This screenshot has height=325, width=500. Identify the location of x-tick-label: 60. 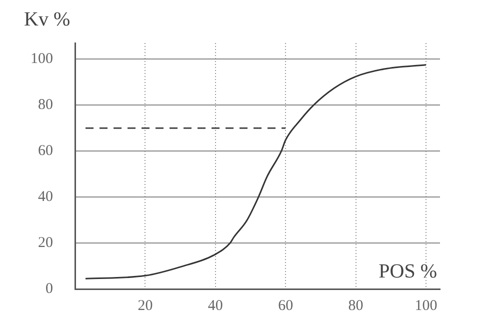
(286, 306).